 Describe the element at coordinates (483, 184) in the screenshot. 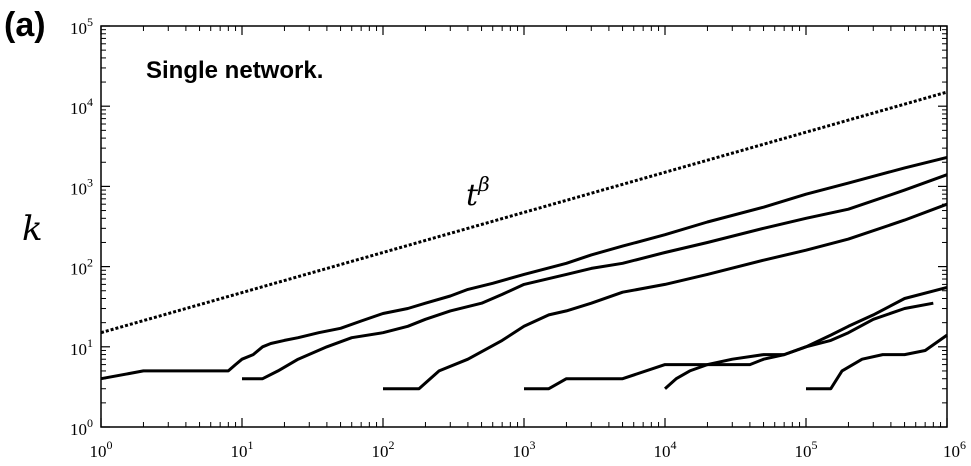

I see `reference-line-label-exponent: β` at that location.